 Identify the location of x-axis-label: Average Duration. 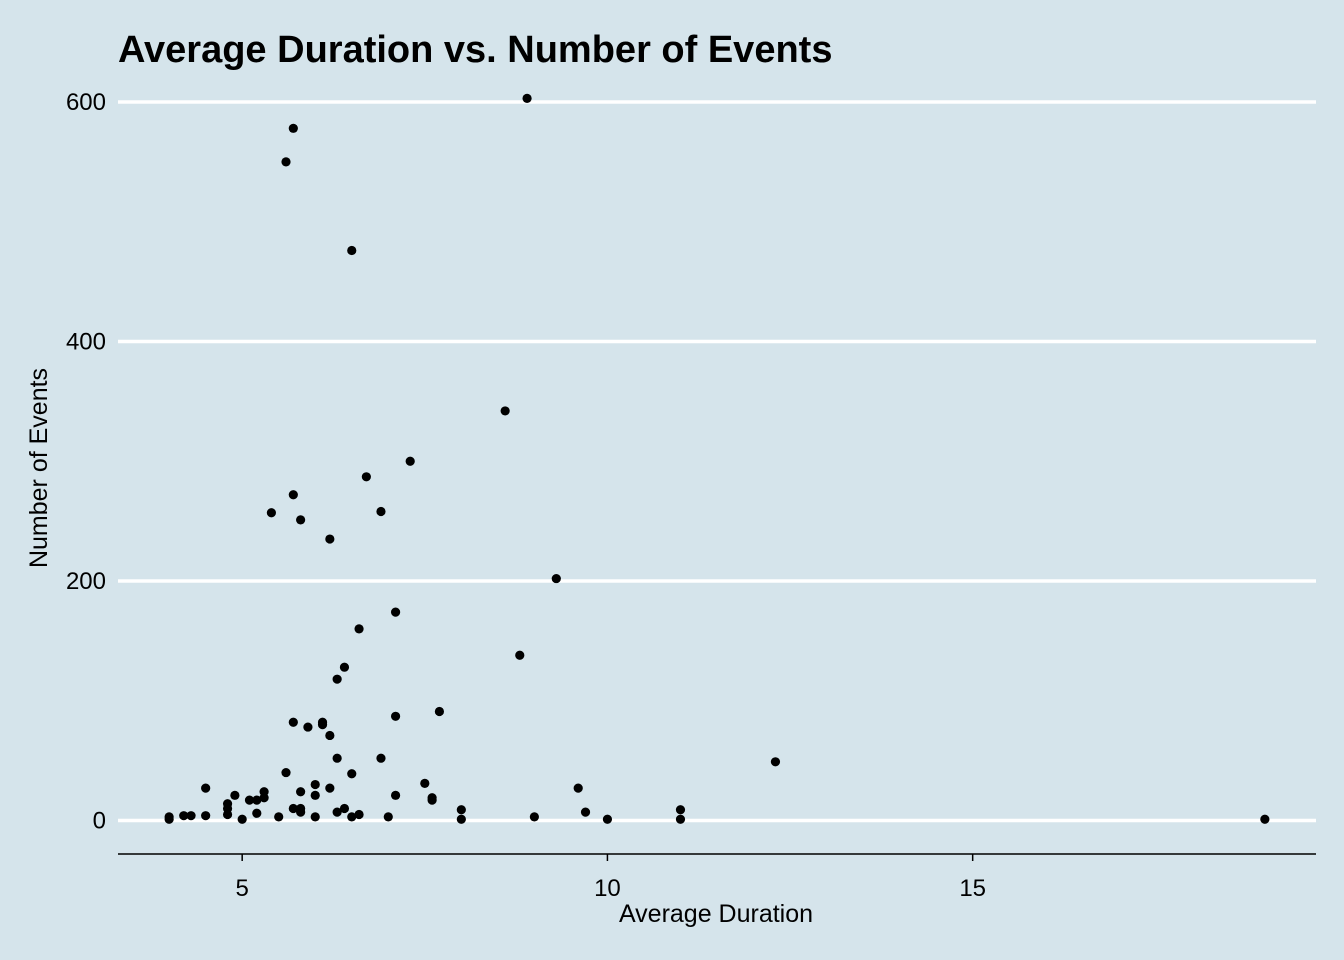
(716, 914).